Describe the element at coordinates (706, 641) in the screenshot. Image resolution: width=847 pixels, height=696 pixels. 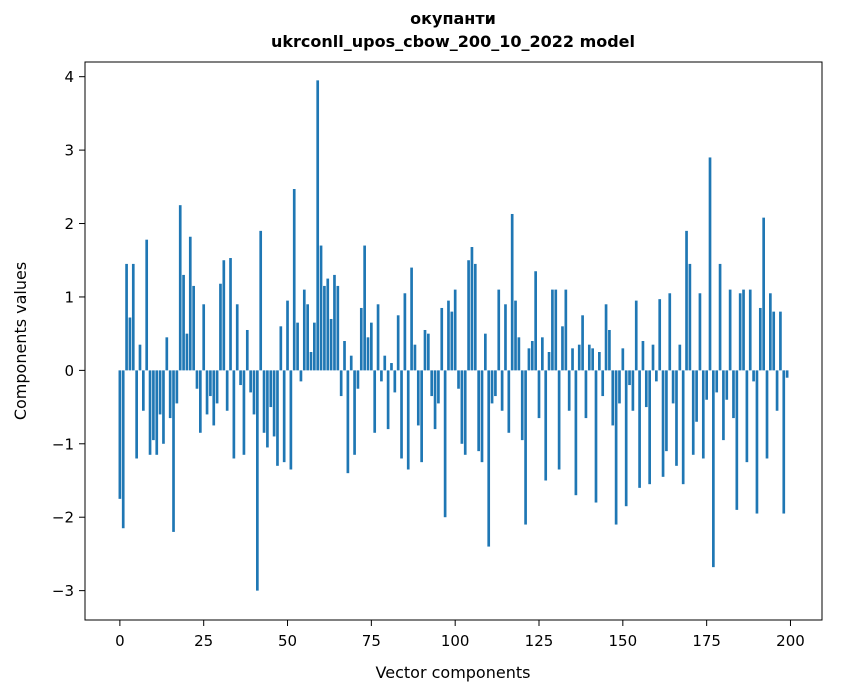
I see `x-tick-label: 175` at that location.